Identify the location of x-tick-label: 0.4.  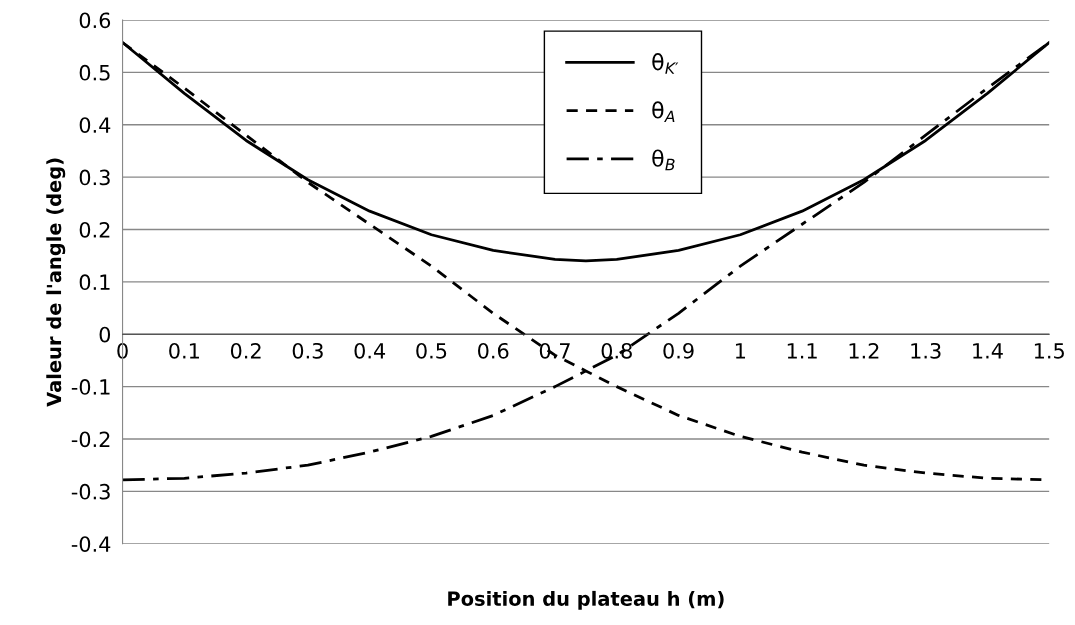
(370, 350).